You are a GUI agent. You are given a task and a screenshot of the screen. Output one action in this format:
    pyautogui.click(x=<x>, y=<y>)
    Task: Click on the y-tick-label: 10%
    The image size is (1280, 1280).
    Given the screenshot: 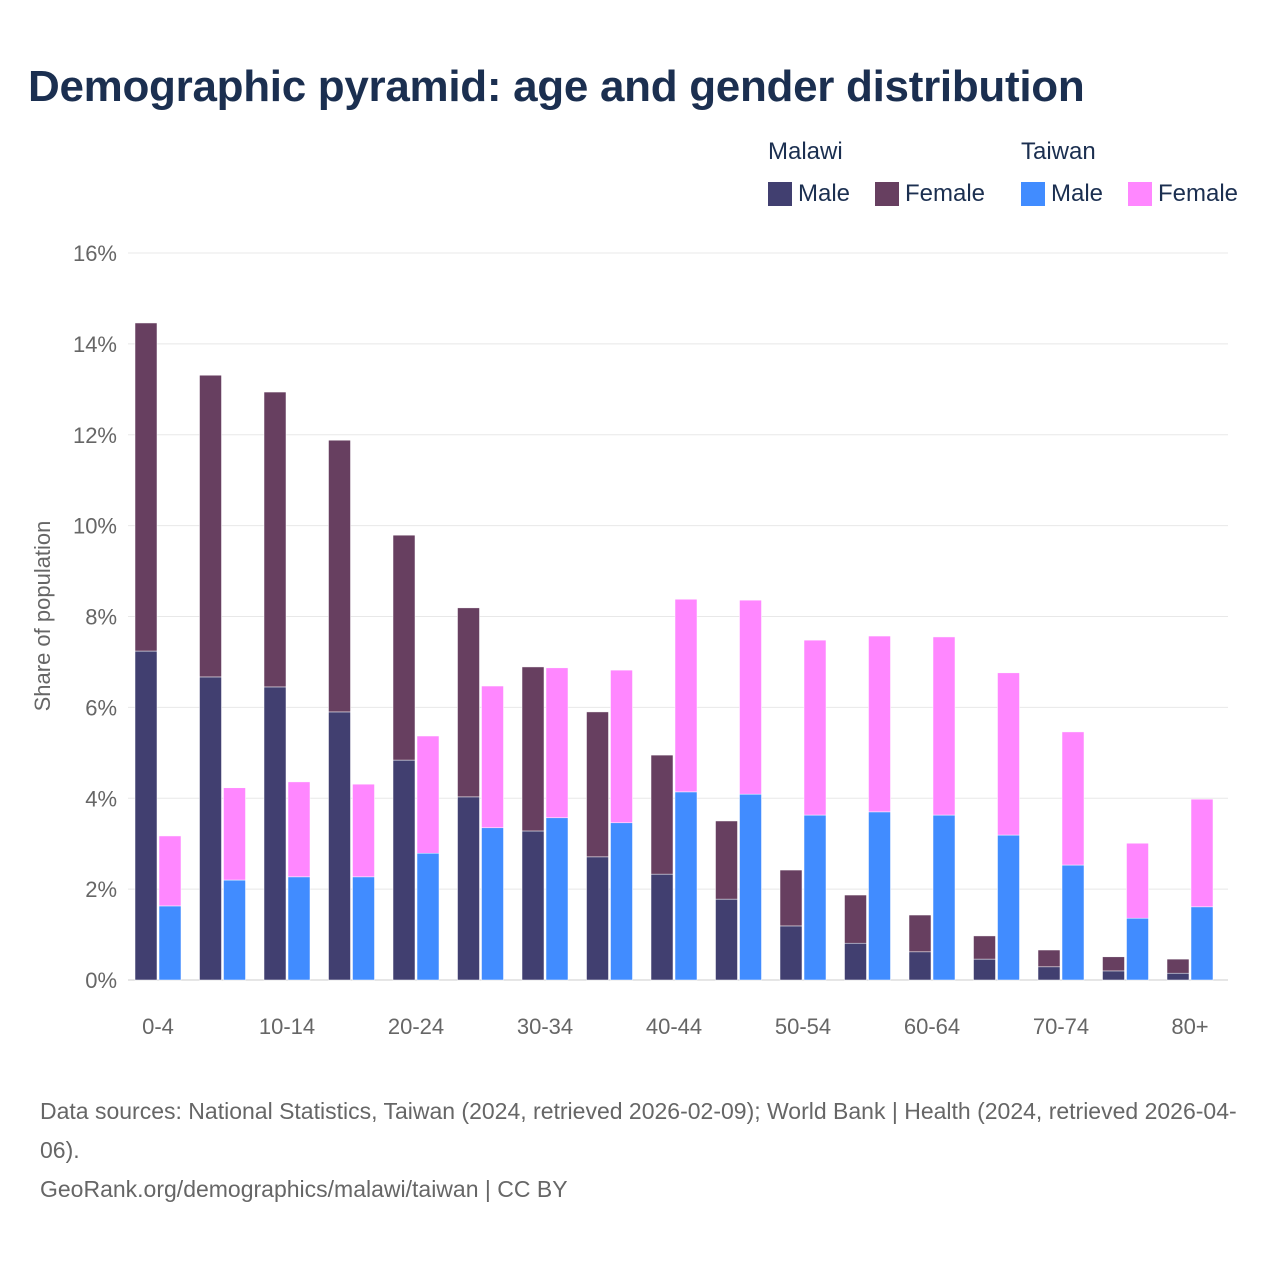 What is the action you would take?
    pyautogui.click(x=95, y=526)
    